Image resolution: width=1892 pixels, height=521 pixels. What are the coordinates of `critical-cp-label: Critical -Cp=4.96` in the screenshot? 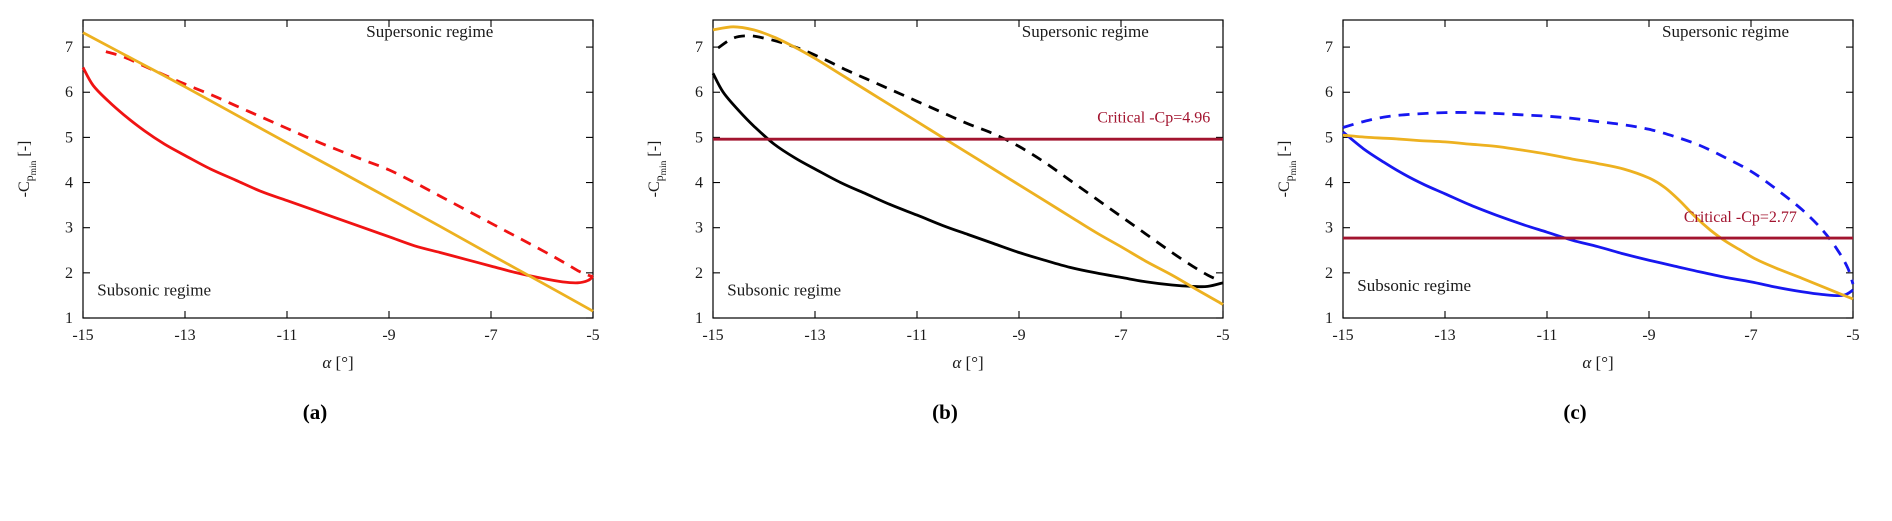 It's located at (1153, 117).